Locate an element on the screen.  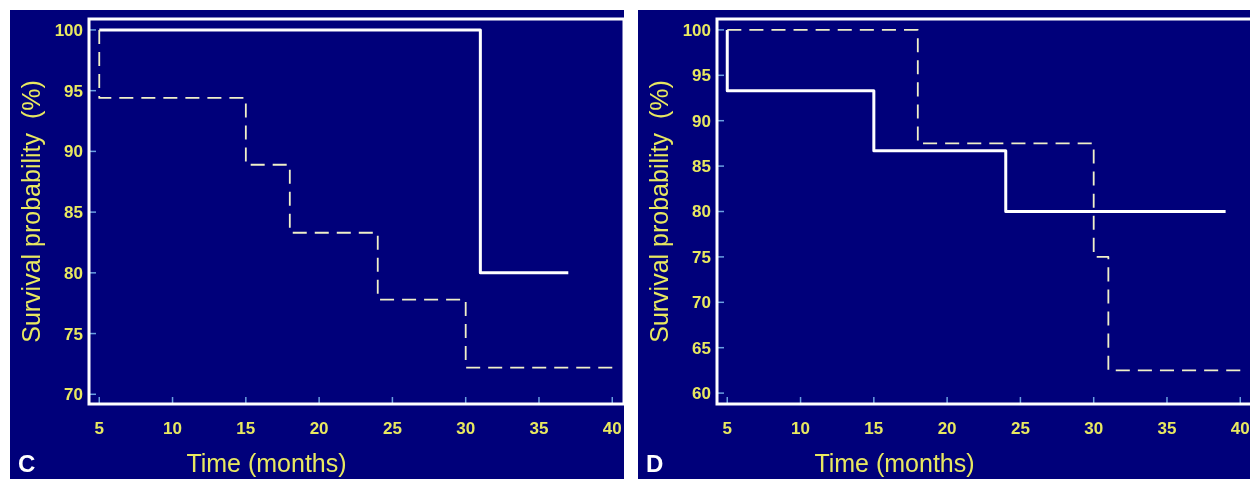
text: C is located at coordinates (27, 463).